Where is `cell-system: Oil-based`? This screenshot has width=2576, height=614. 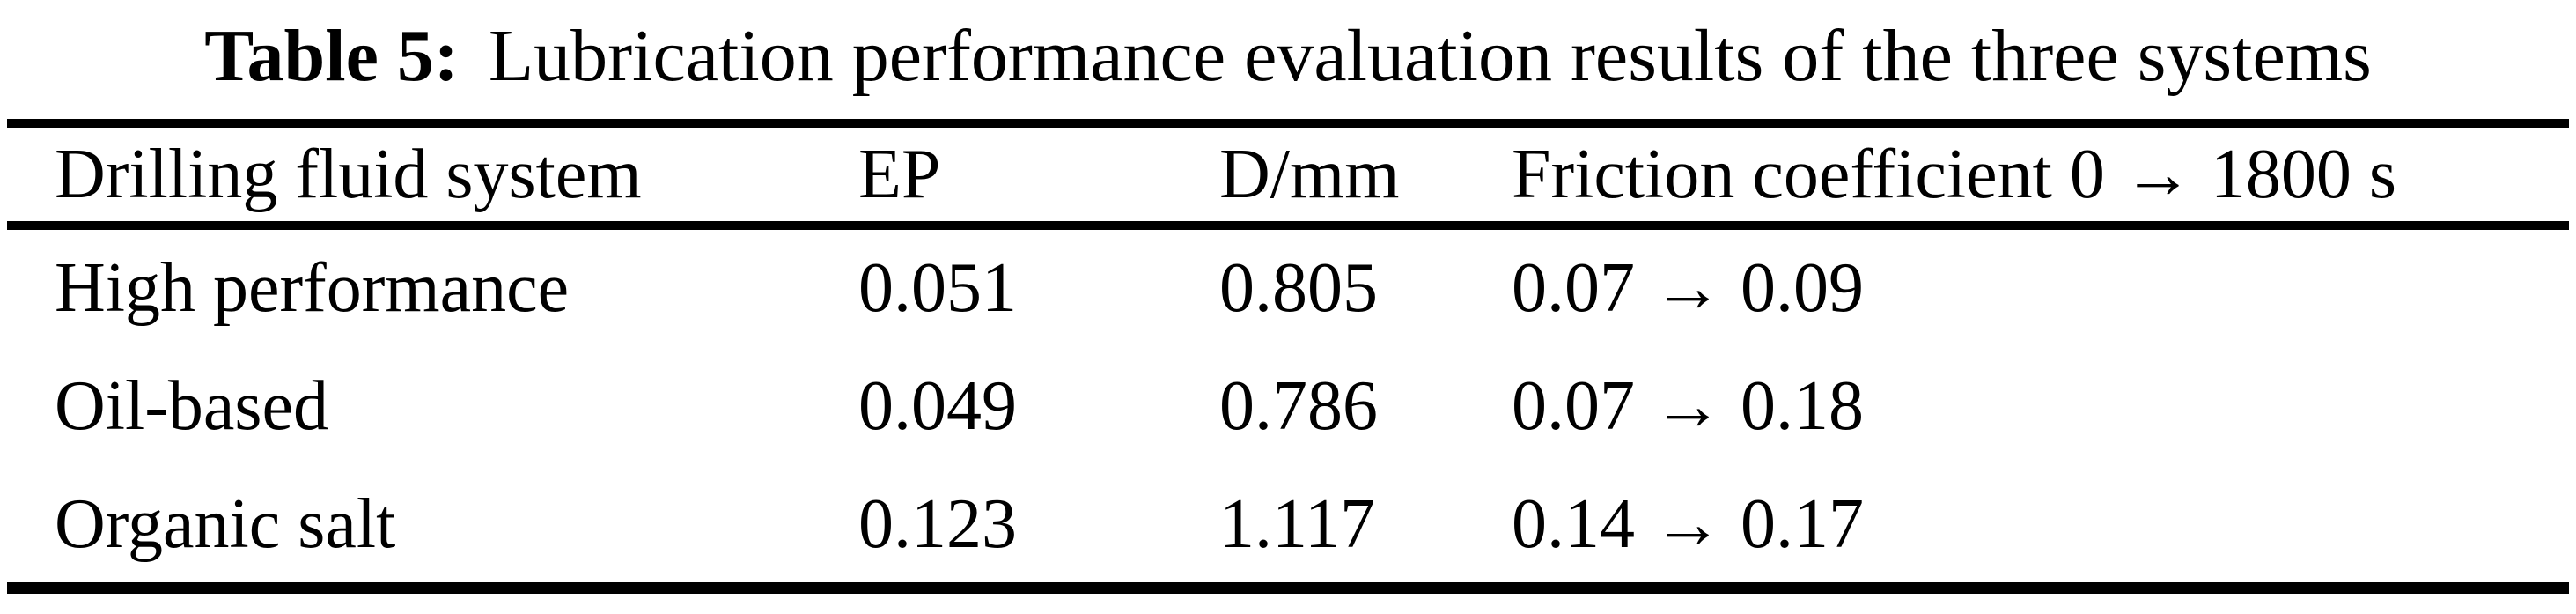 cell-system: Oil-based is located at coordinates (192, 406).